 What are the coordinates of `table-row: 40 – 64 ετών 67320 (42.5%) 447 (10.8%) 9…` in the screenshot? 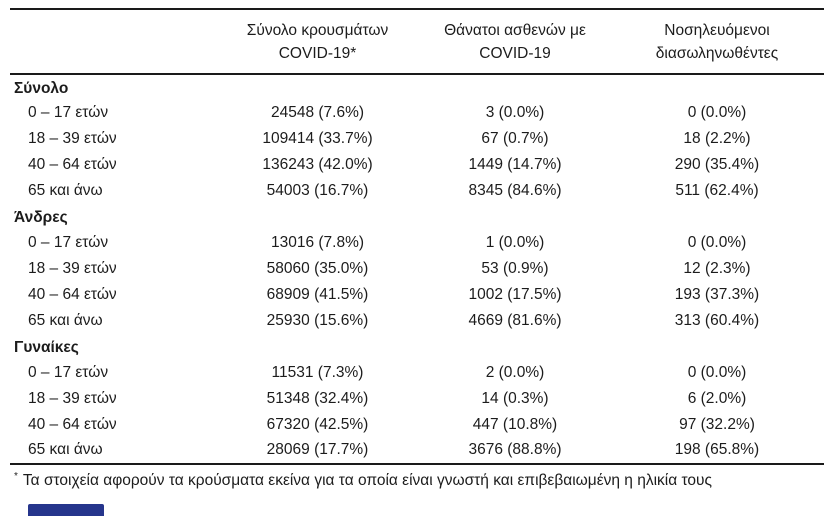 It's located at (417, 425).